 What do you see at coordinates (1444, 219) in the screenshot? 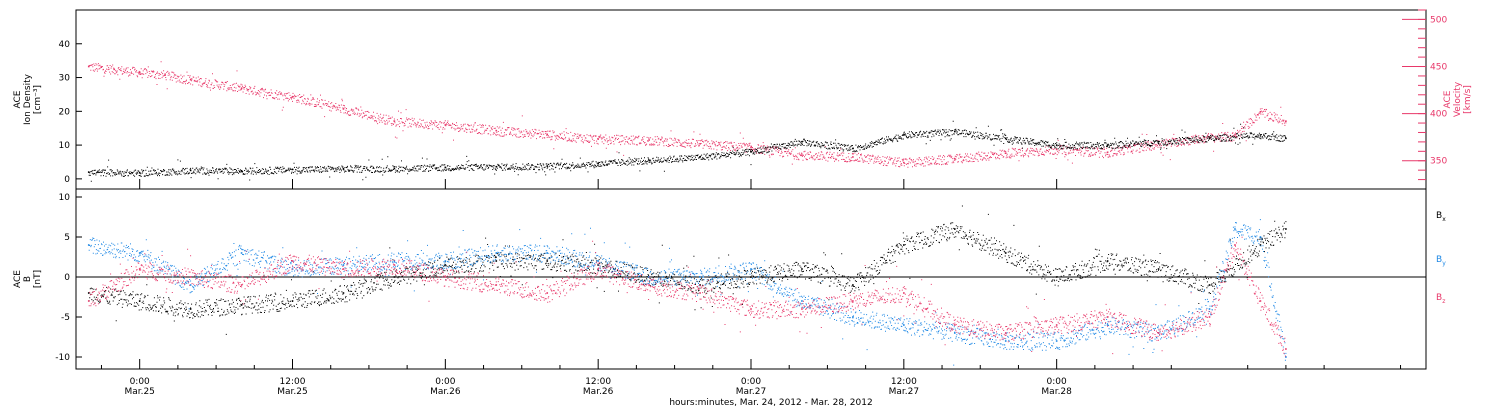
I see `legend-subscript-x: x` at bounding box center [1444, 219].